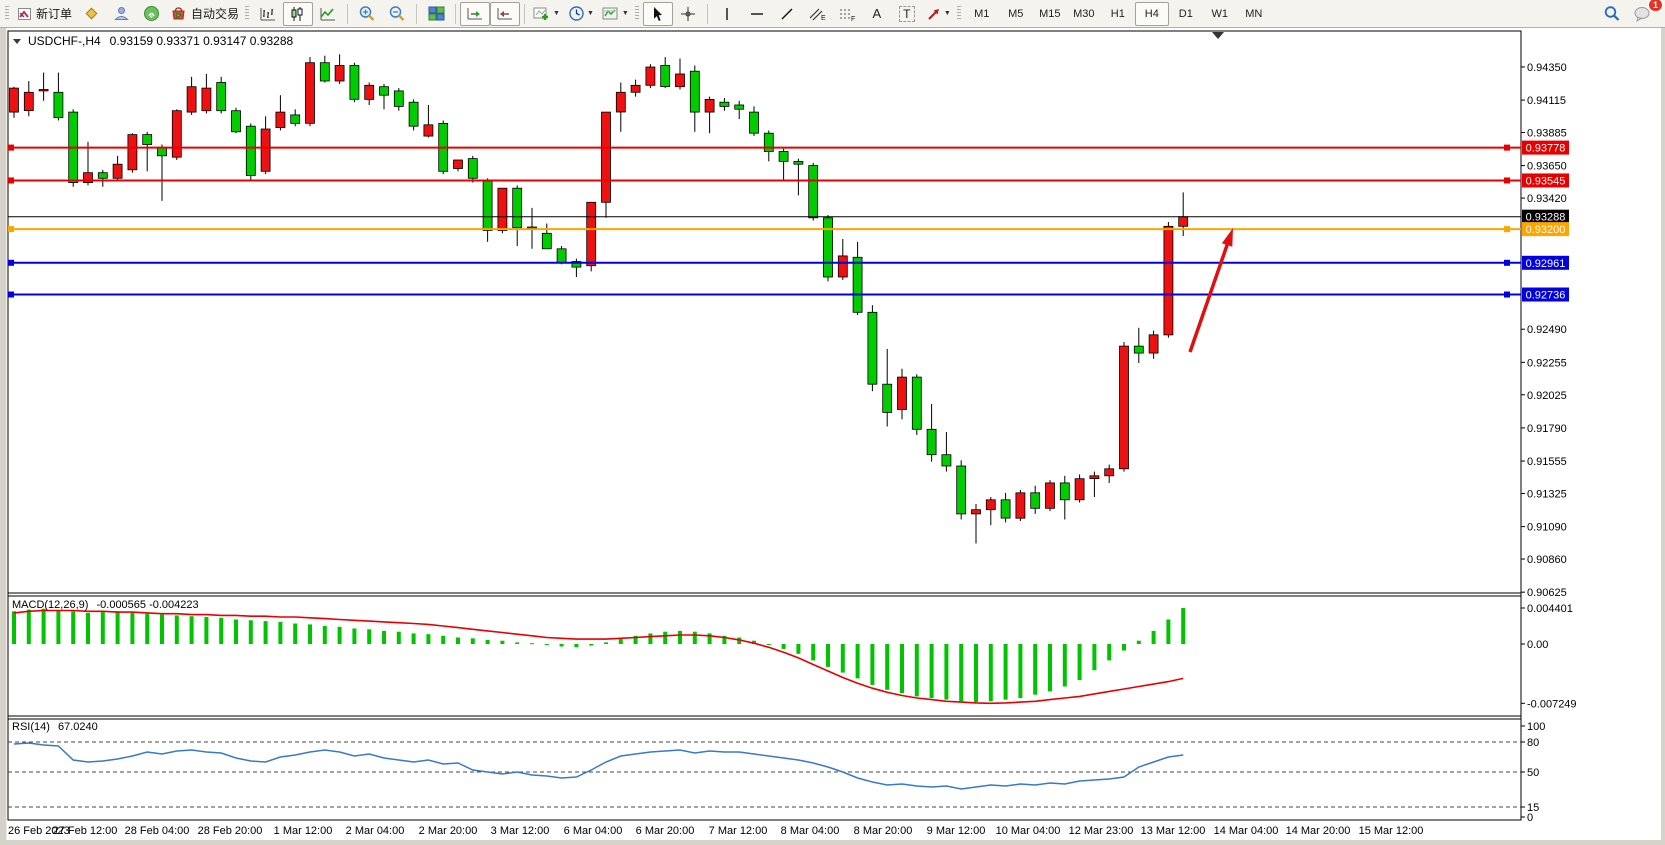  I want to click on macd-layer, so click(599, 655).